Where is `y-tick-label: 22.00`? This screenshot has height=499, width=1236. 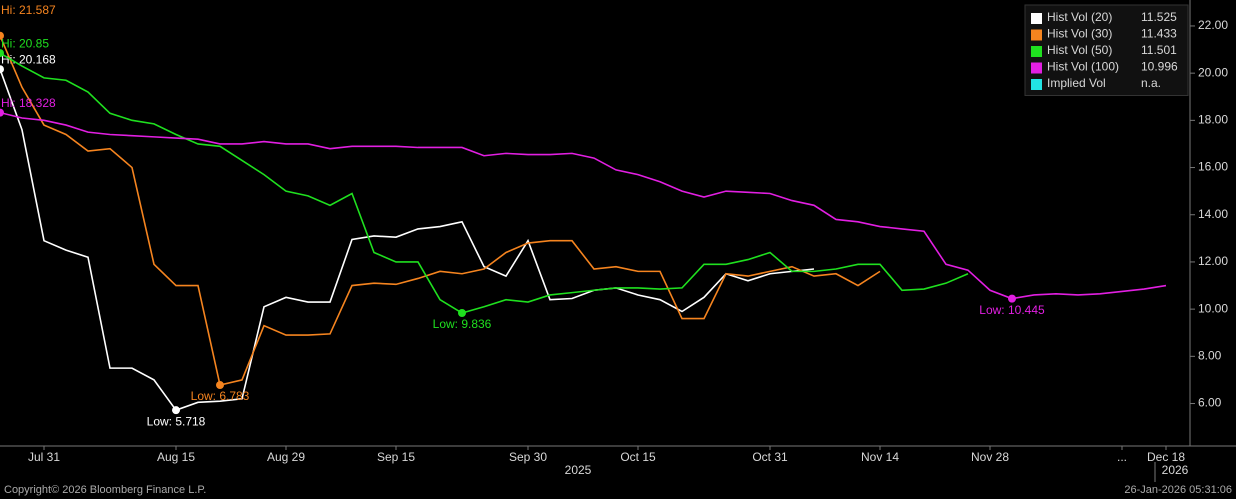
y-tick-label: 22.00 is located at coordinates (1213, 25).